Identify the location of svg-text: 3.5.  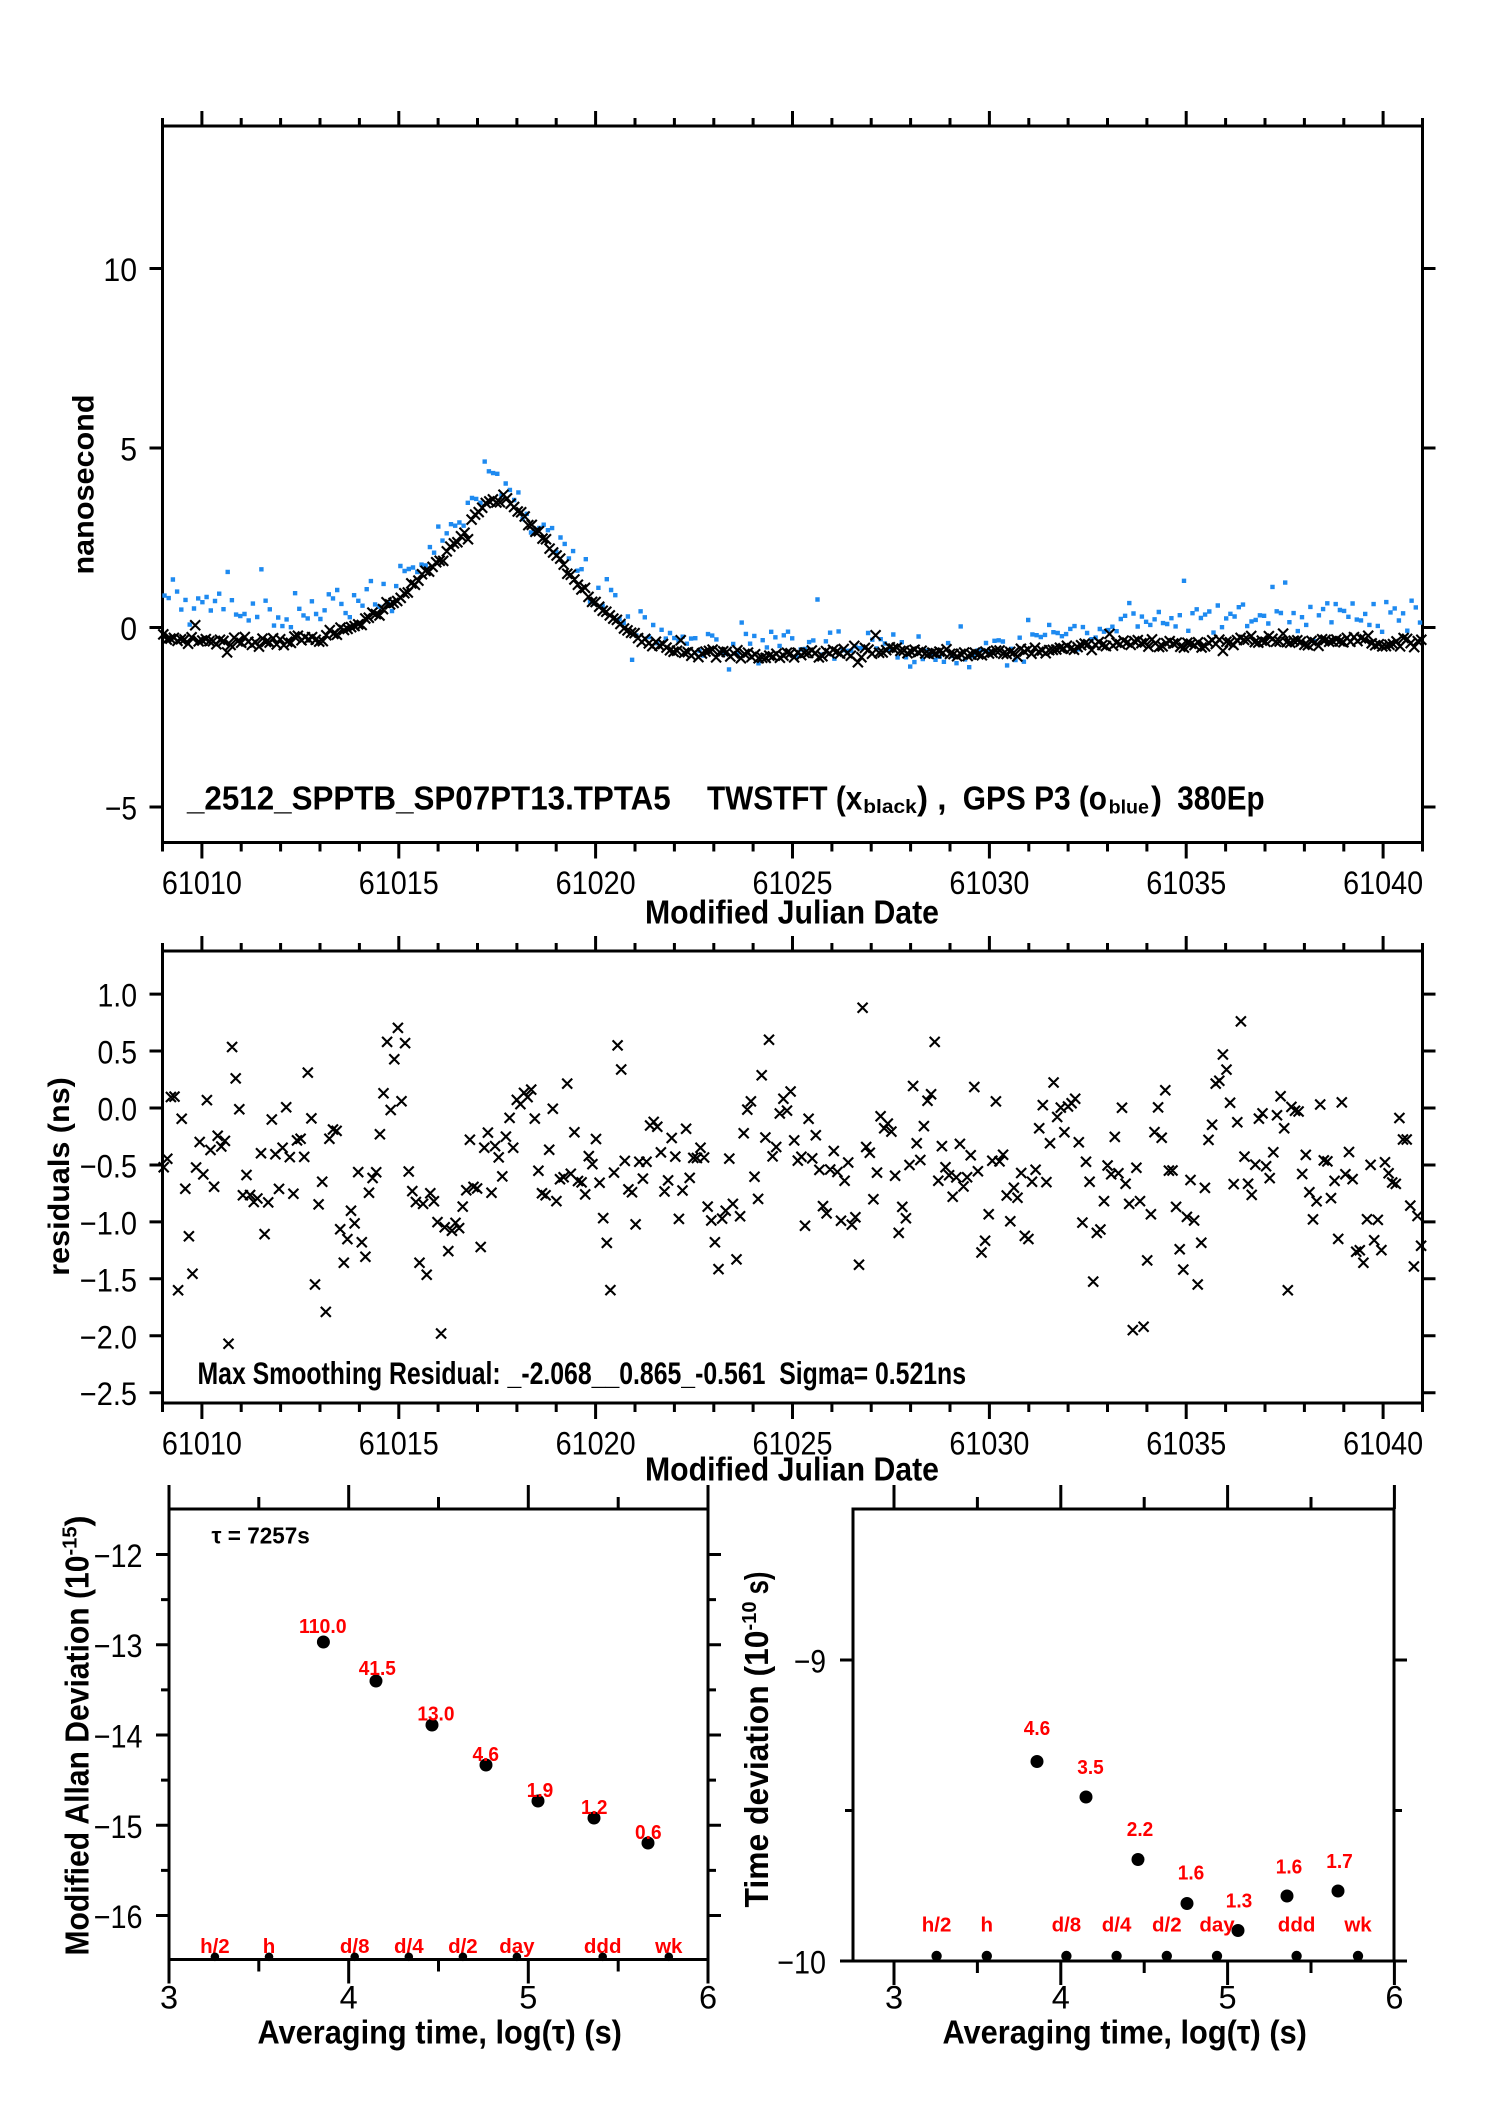
(1090, 1767).